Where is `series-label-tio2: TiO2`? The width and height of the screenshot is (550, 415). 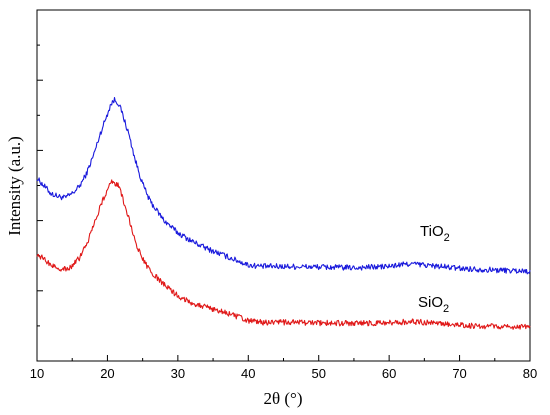 series-label-tio2: TiO2 is located at coordinates (435, 233).